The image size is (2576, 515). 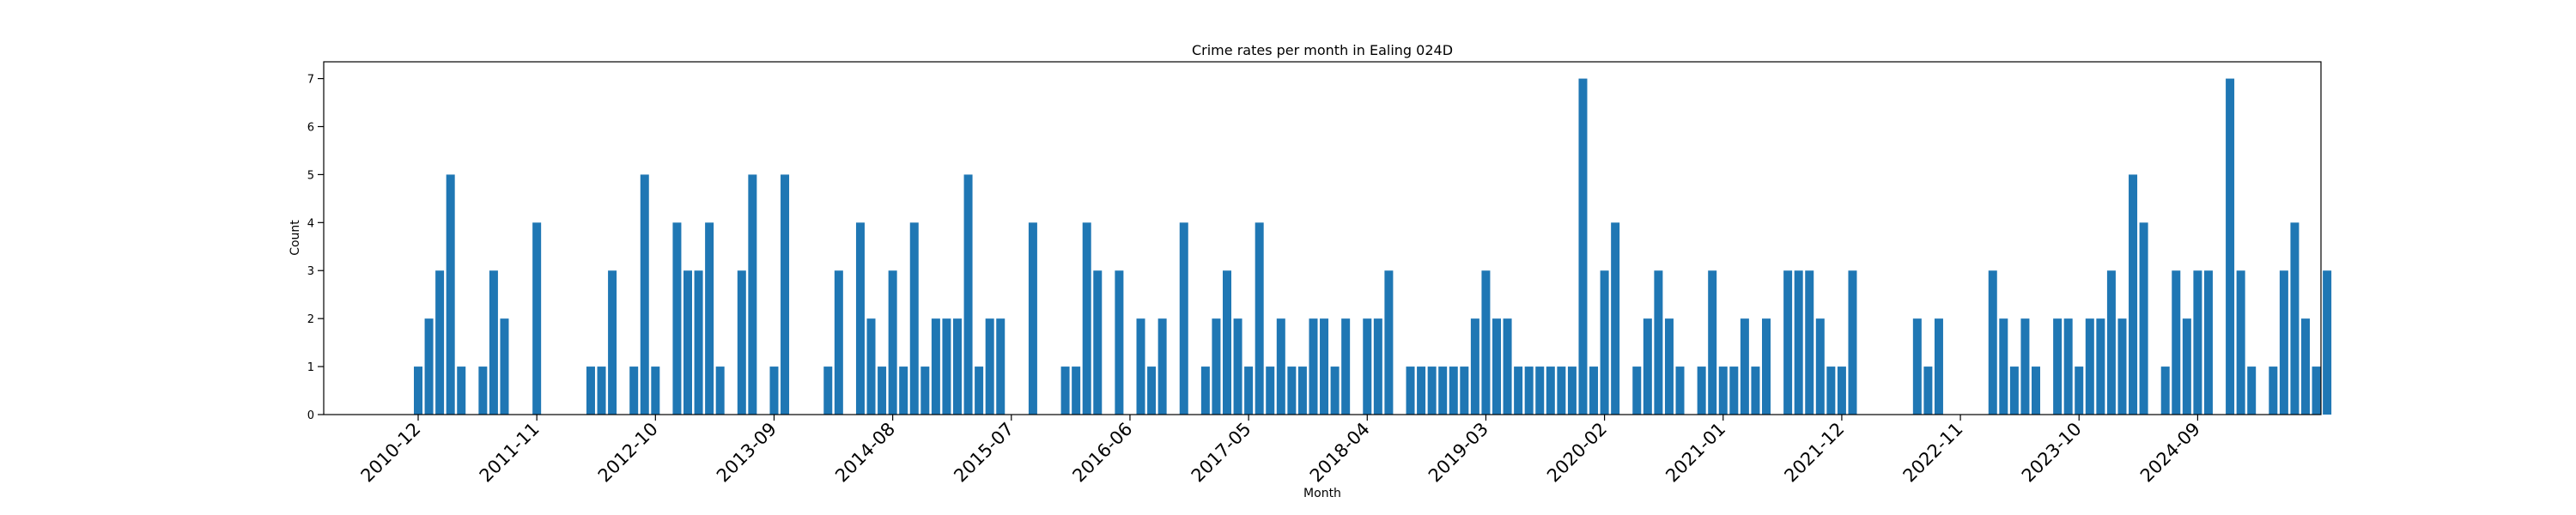 I want to click on x-tick-label: 2018-04, so click(x=1340, y=453).